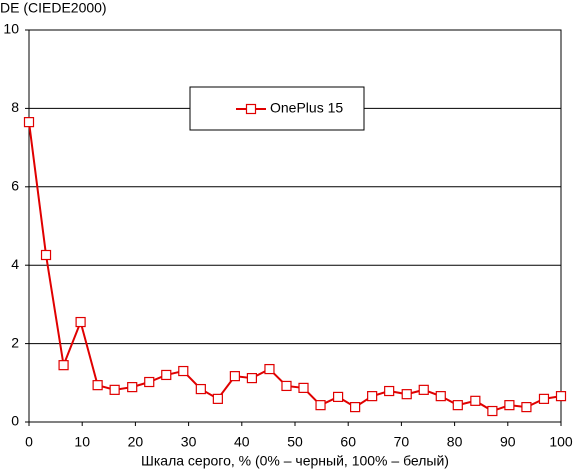 The height and width of the screenshot is (472, 573). I want to click on x-tick-label: 40, so click(242, 442).